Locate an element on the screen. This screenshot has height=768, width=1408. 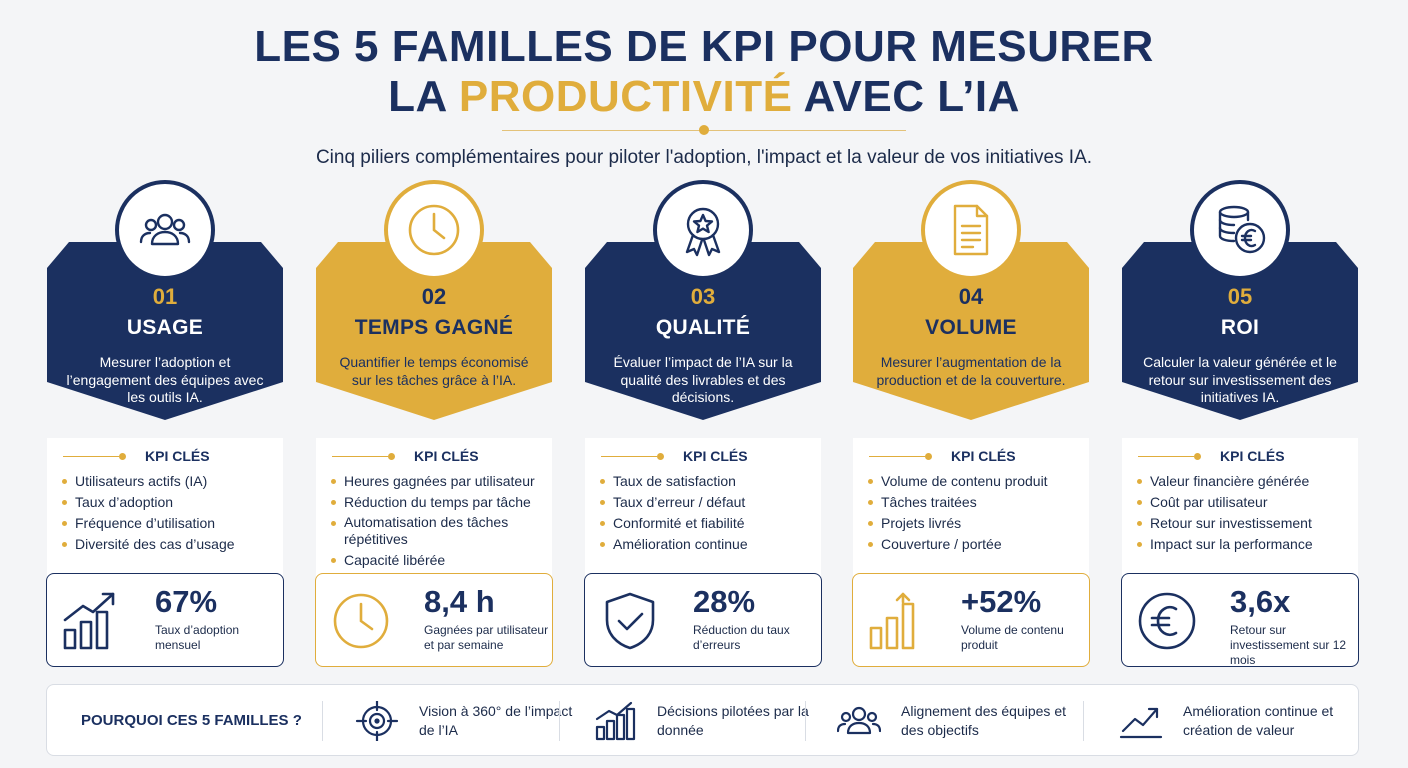
kpi-item: Valeur financière générée is located at coordinates (1244, 481).